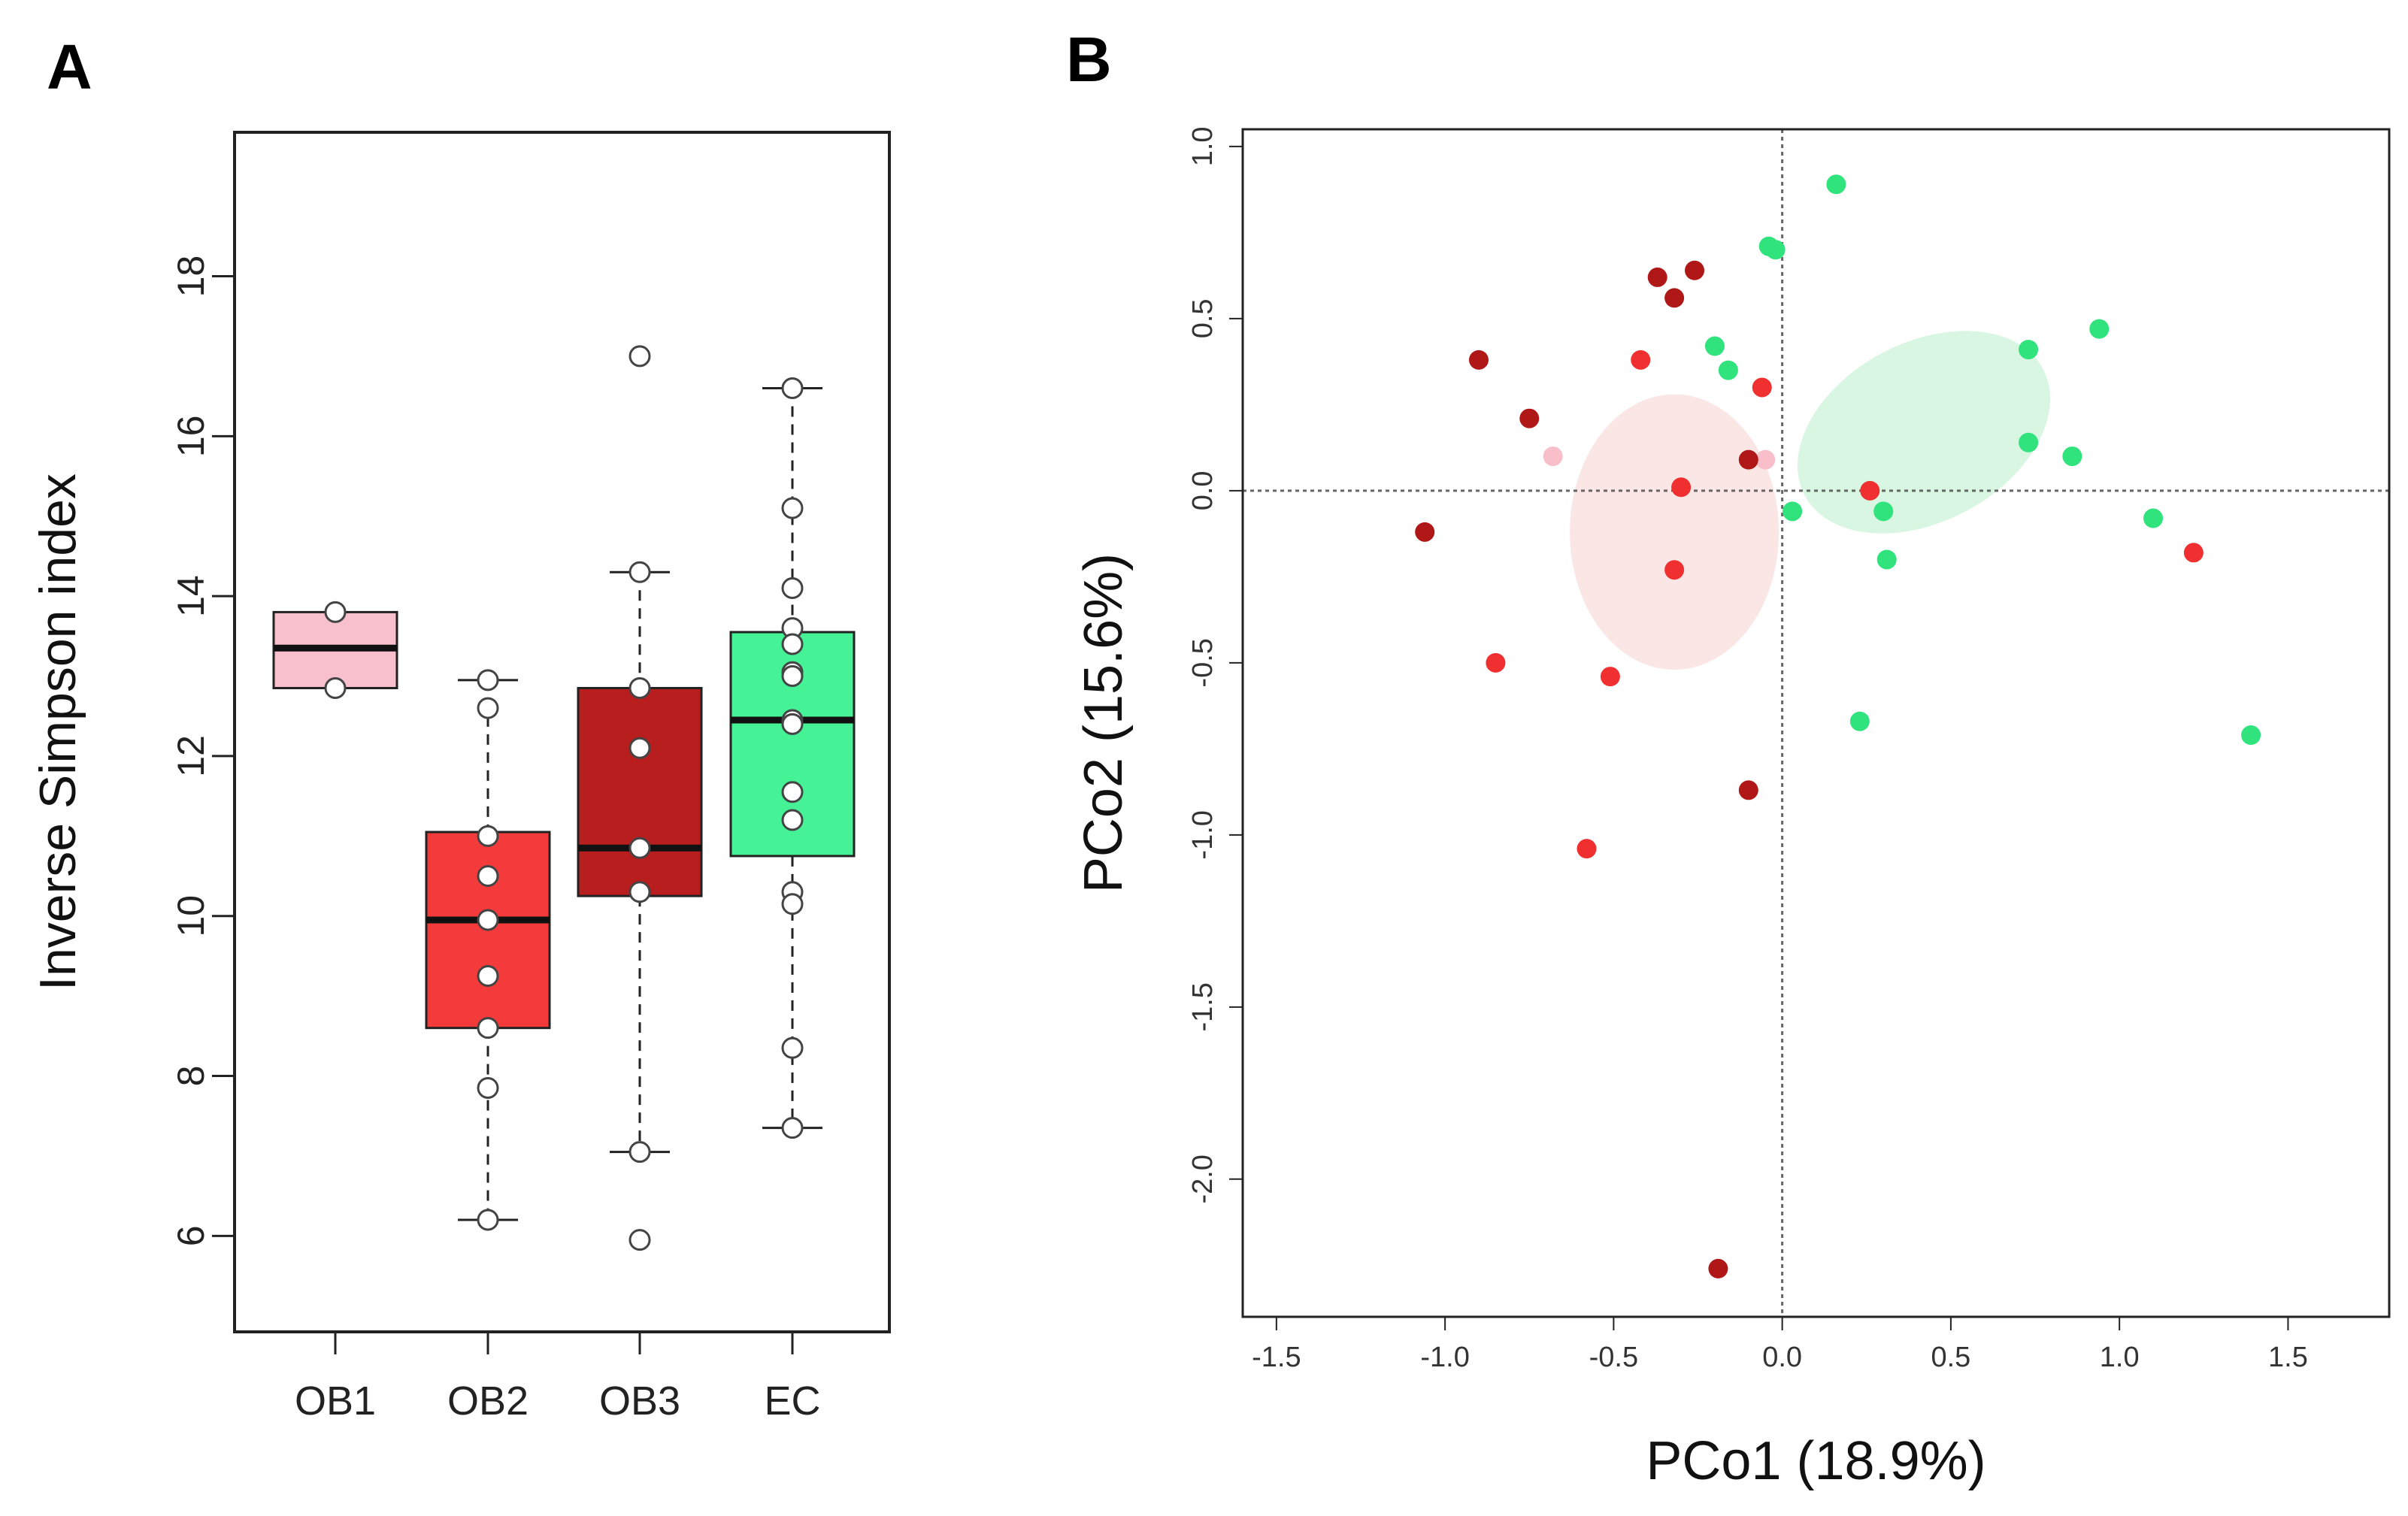 This screenshot has width=2408, height=1516. Describe the element at coordinates (1203, 834) in the screenshot. I see `panel-b-y-tick-label: -1.0` at that location.